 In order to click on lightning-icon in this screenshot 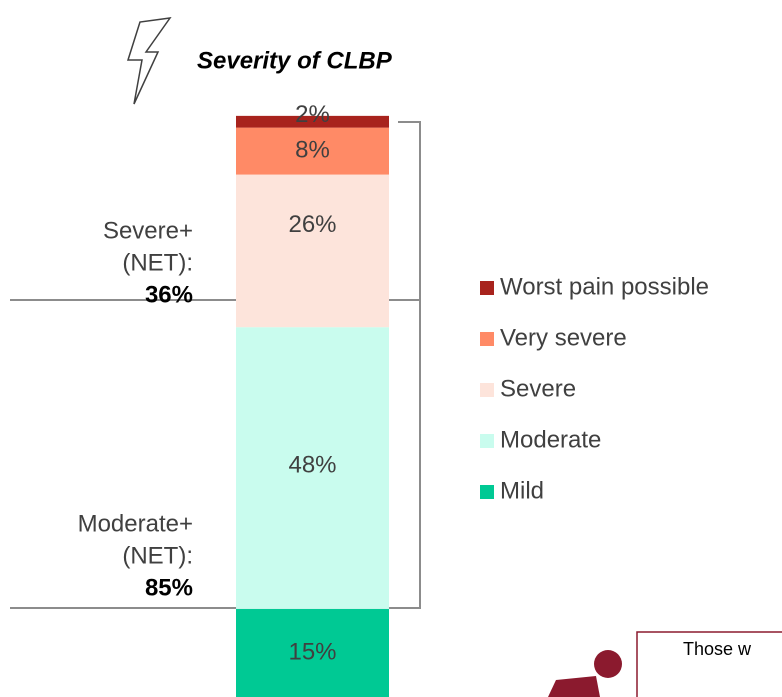, I will do `click(149, 61)`.